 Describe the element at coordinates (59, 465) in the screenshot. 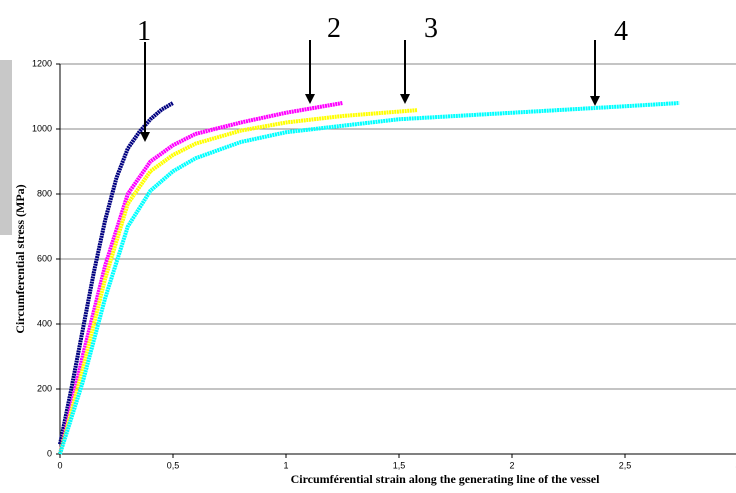

I see `x-tick-label: 0` at that location.